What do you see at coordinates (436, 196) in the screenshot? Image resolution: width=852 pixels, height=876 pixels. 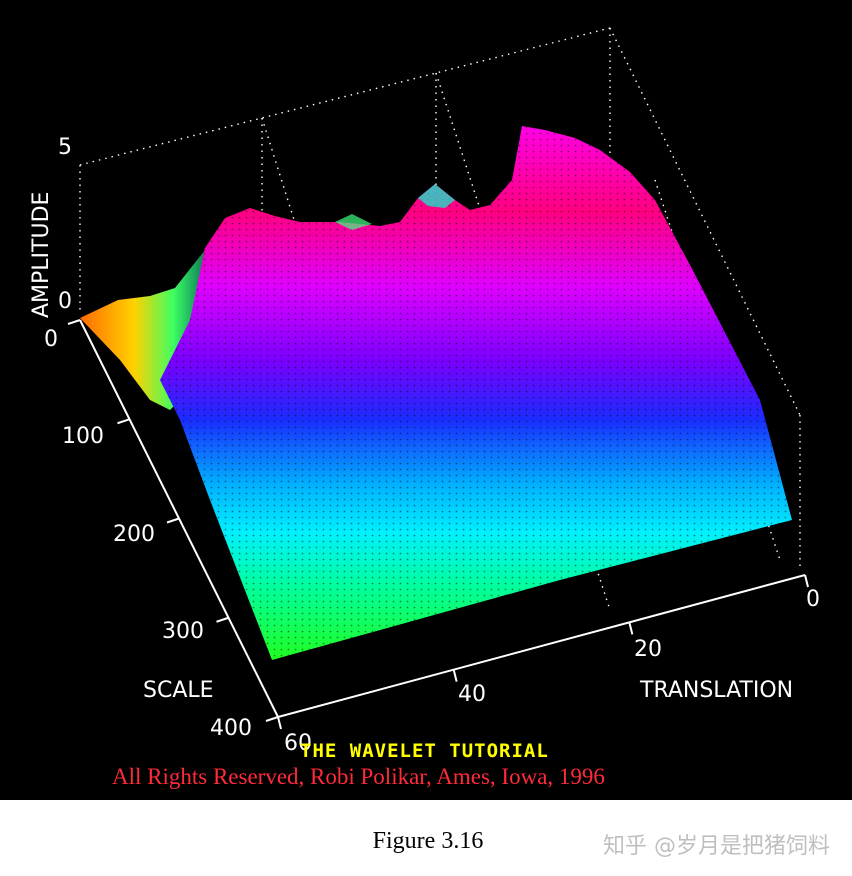 I see `surface-peak-ridge` at bounding box center [436, 196].